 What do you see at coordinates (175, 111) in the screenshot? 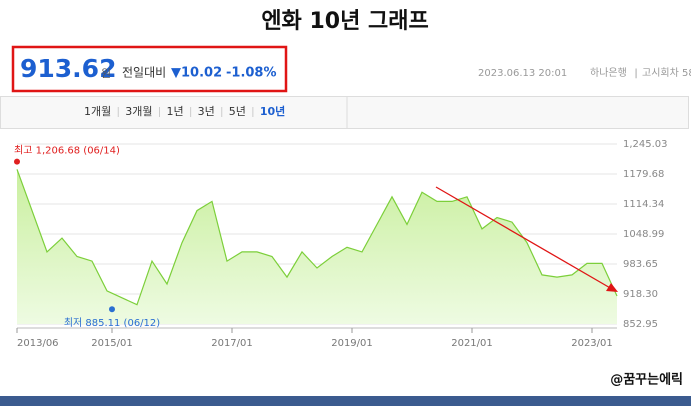
I see `tab: 1년` at bounding box center [175, 111].